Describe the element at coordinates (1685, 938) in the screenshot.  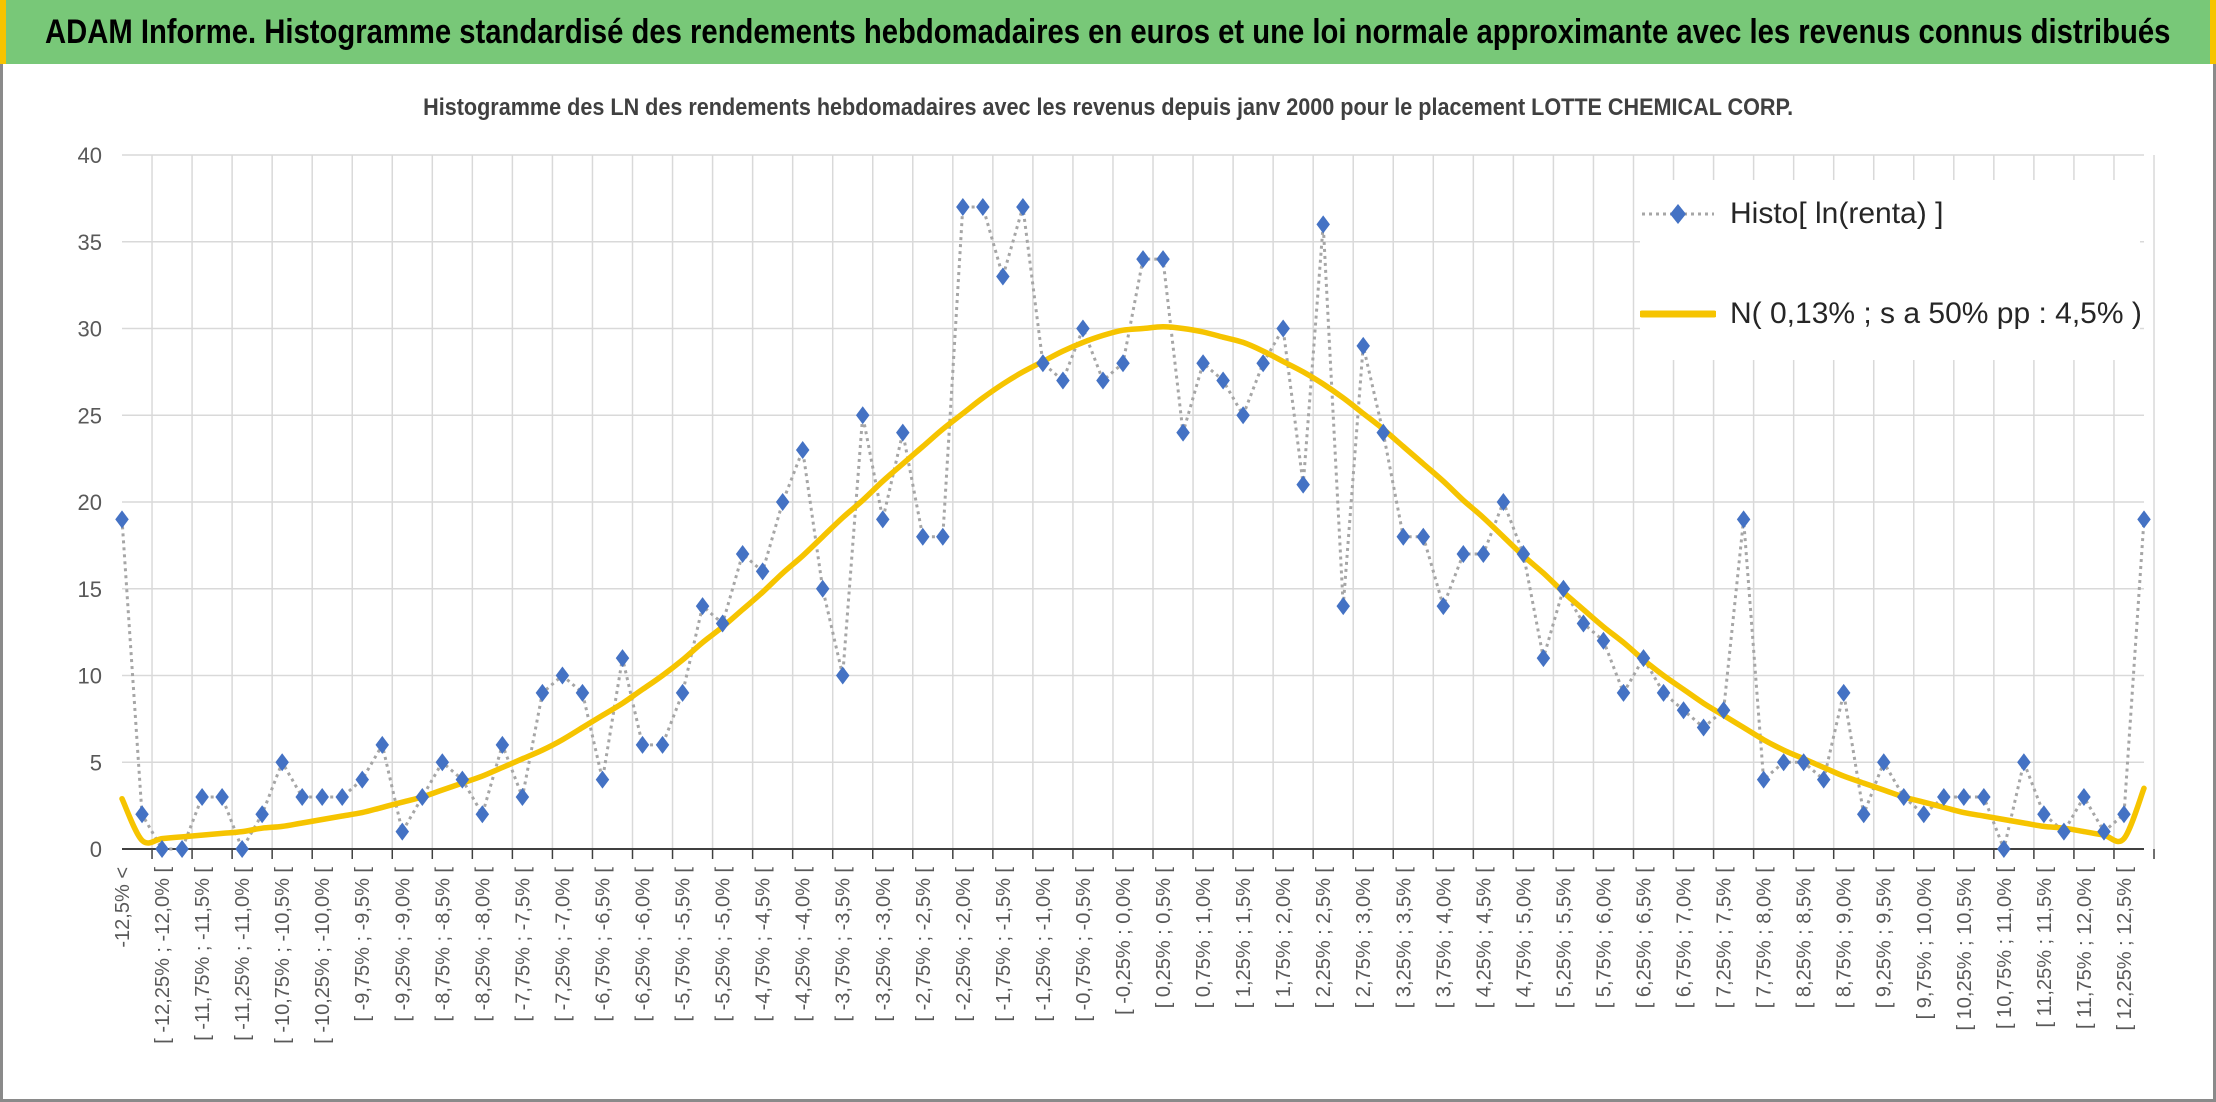
I see `x-tick-label: [ 6,75% ; 7,0% [` at that location.